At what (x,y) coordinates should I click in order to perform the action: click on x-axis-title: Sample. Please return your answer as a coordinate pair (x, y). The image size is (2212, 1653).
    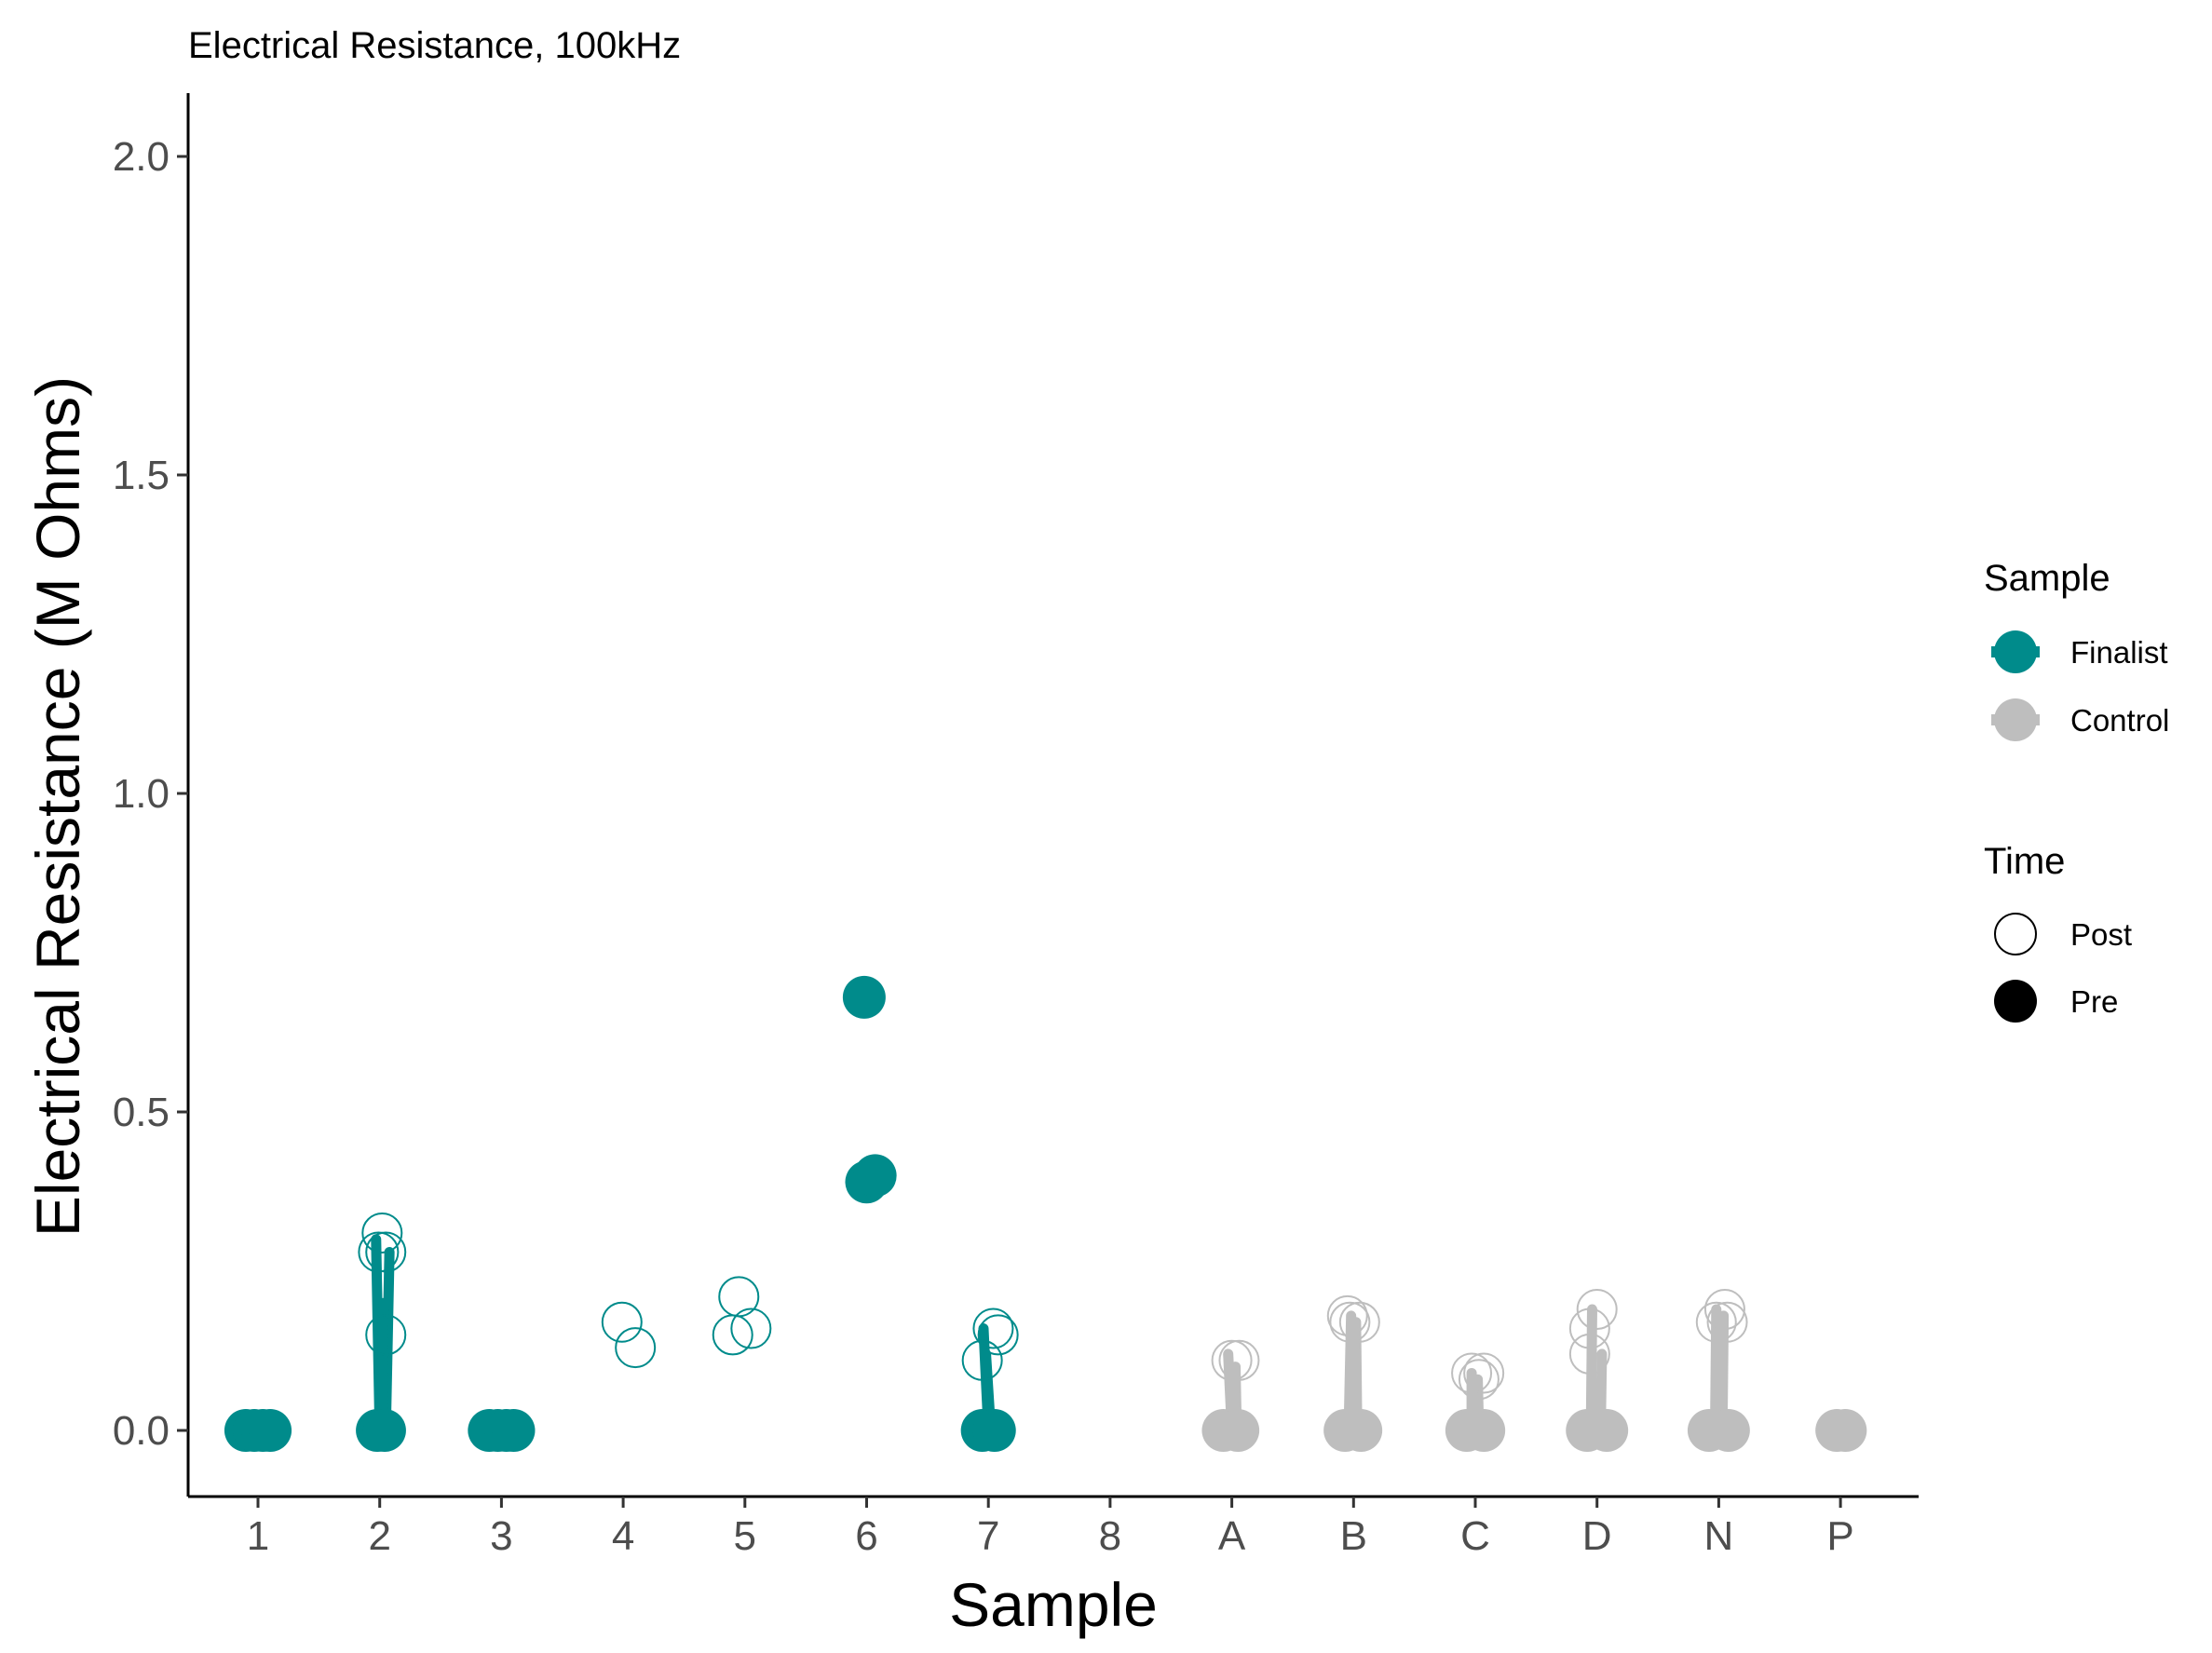
    Looking at the image, I should click on (1053, 1604).